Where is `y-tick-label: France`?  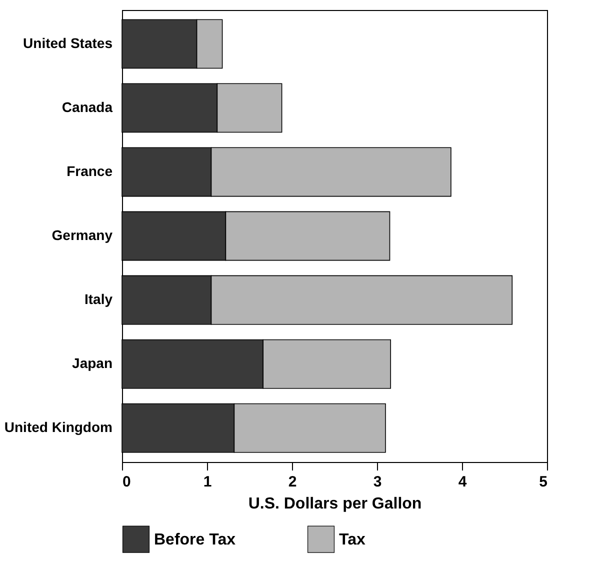 y-tick-label: France is located at coordinates (89, 170).